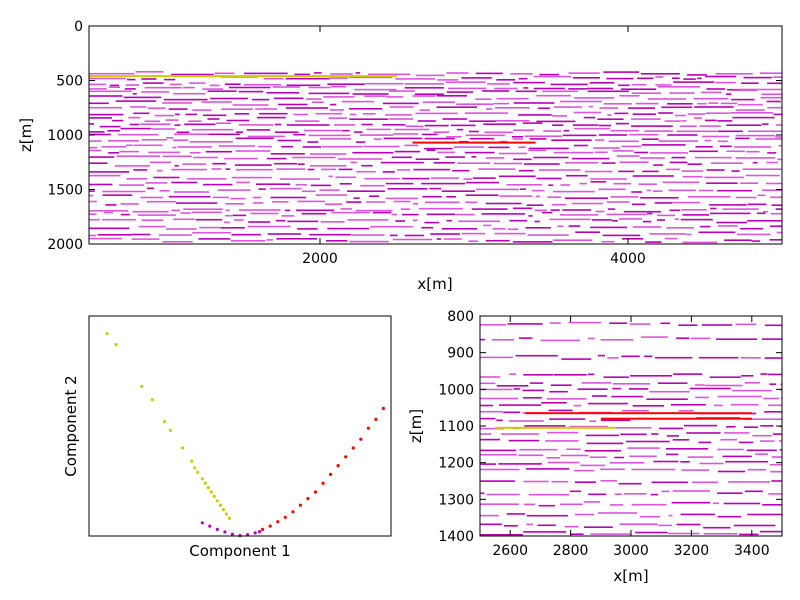 The height and width of the screenshot is (600, 800). What do you see at coordinates (460, 317) in the screenshot?
I see `y-tick-label: 800` at bounding box center [460, 317].